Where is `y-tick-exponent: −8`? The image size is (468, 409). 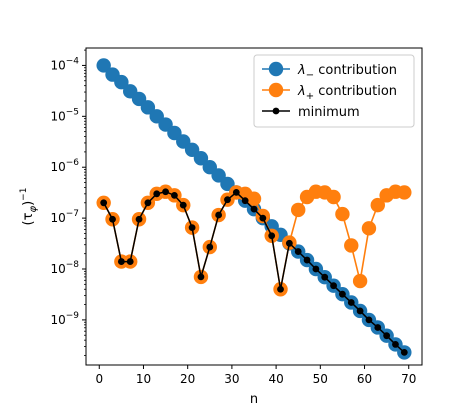
y-tick-exponent: −8 is located at coordinates (73, 265).